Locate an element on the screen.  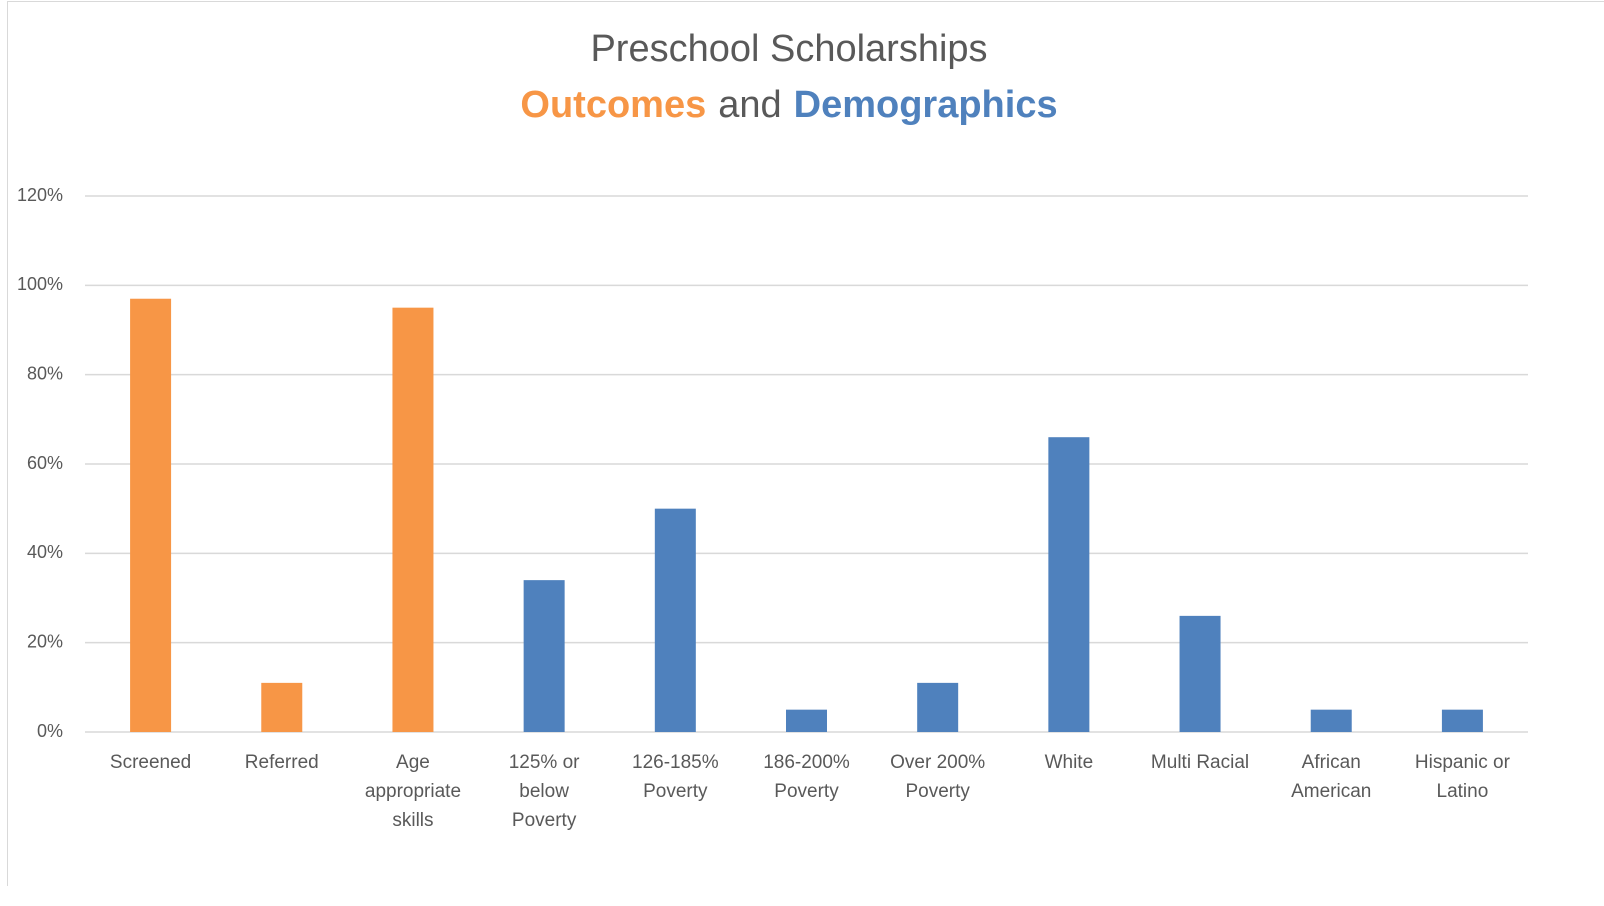
x-tick-label: Age appropriate skills is located at coordinates (413, 791).